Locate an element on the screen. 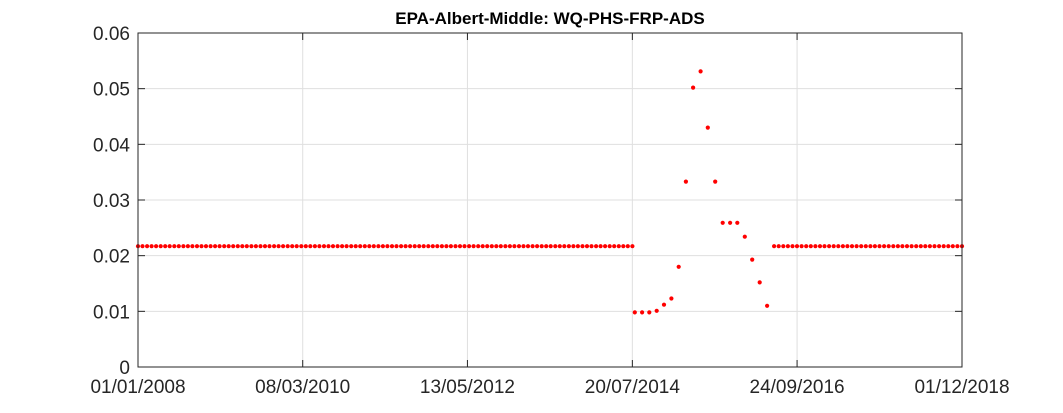 The width and height of the screenshot is (1063, 413). y-tick-label: 0.02 is located at coordinates (111, 257).